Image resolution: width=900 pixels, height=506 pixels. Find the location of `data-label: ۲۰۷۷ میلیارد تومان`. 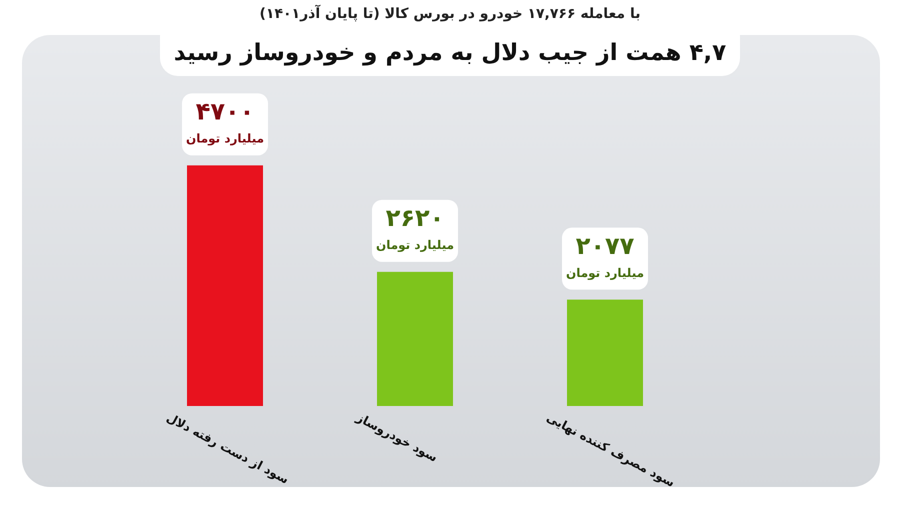

data-label: ۲۰۷۷ میلیارد تومان is located at coordinates (605, 256).